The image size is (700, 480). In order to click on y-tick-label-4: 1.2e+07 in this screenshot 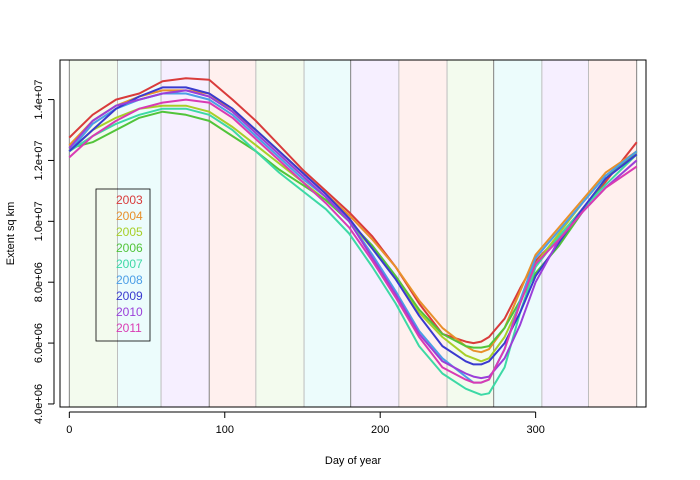, I will do `click(39, 160)`.